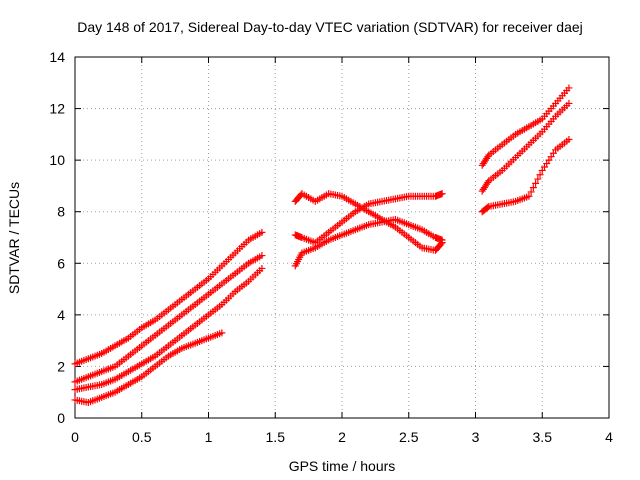 This screenshot has height=480, width=640. What do you see at coordinates (209, 437) in the screenshot?
I see `x-tick-label: 1` at bounding box center [209, 437].